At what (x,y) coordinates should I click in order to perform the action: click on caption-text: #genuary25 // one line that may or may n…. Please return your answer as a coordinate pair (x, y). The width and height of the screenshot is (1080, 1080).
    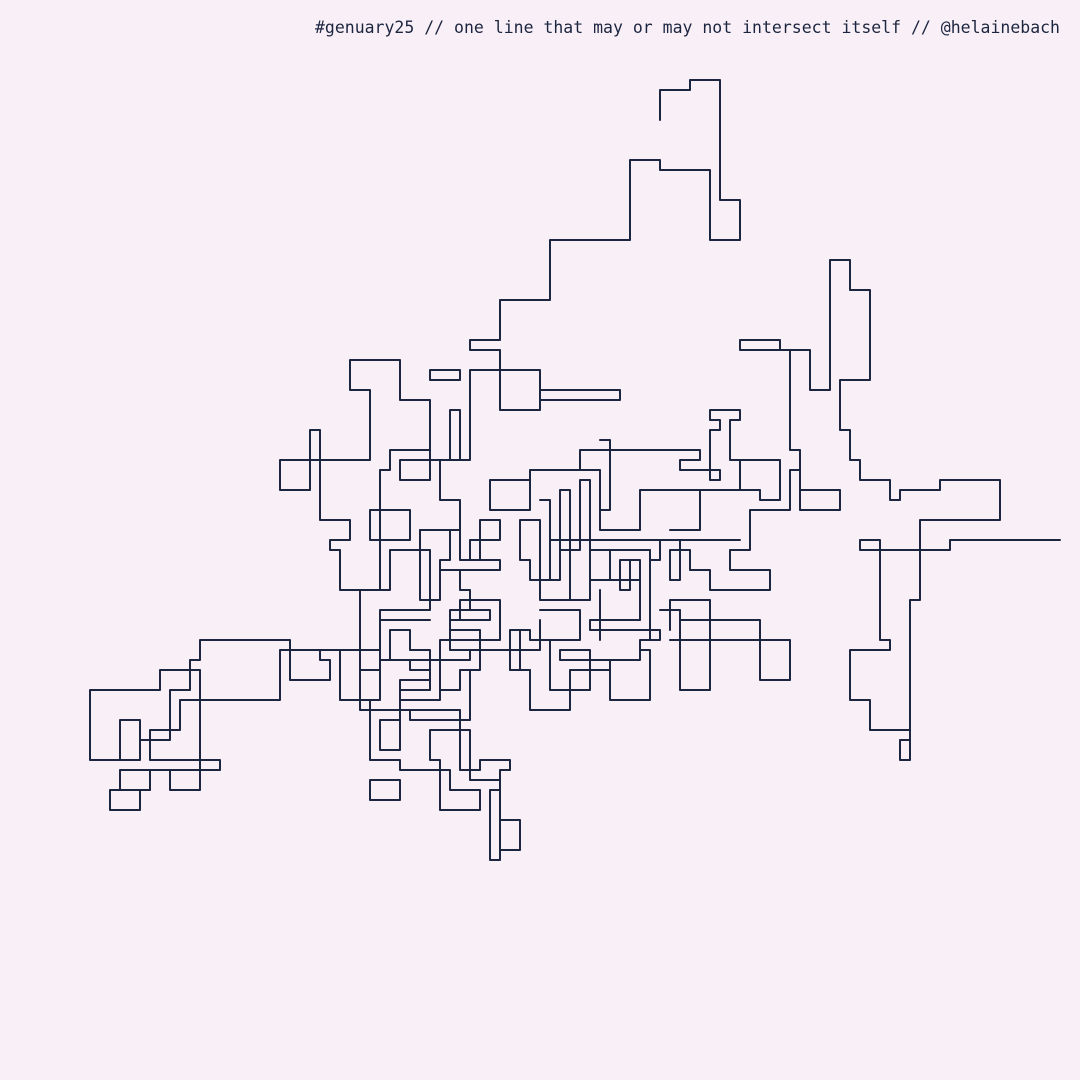
    Looking at the image, I should click on (687, 27).